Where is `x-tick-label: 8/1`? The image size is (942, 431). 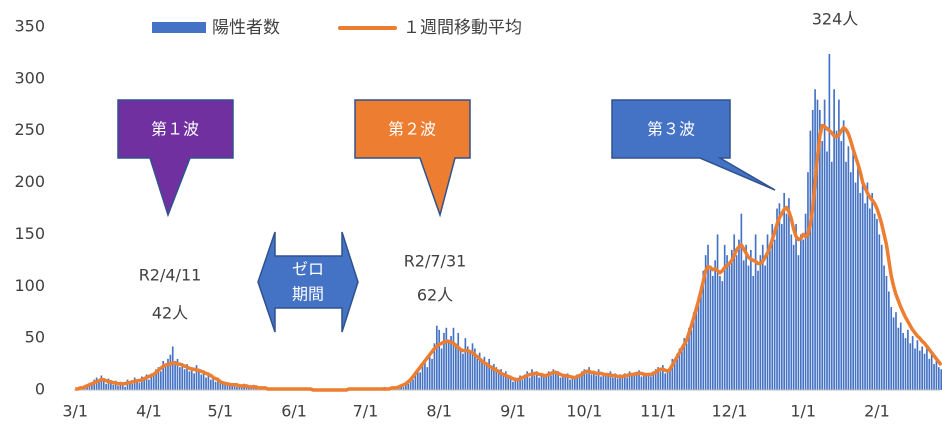 x-tick-label: 8/1 is located at coordinates (439, 411).